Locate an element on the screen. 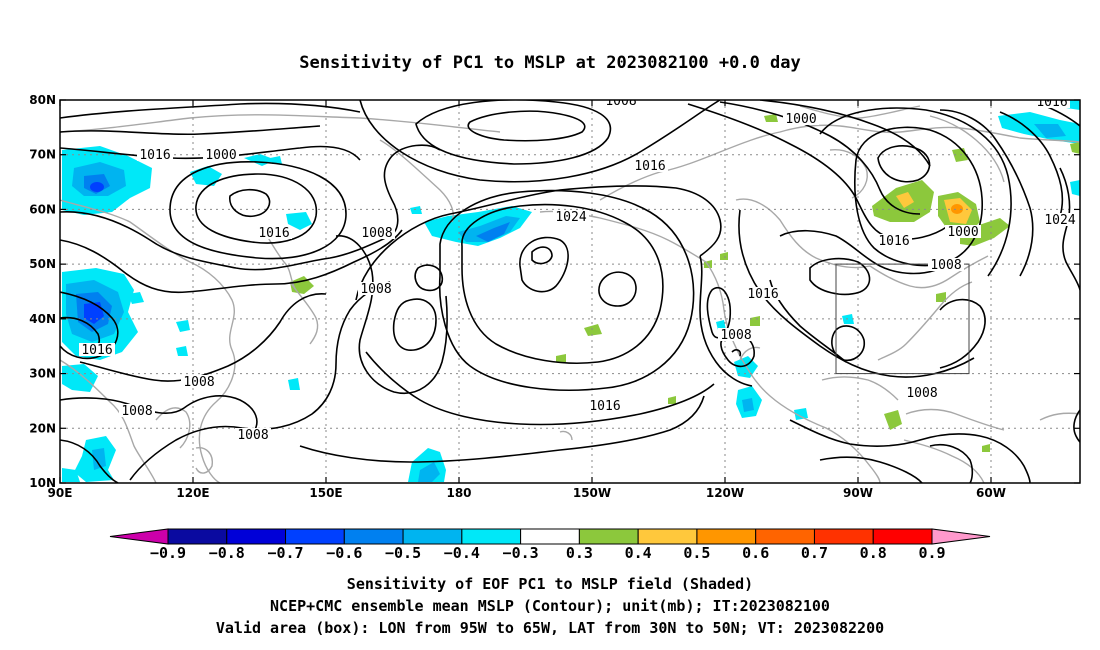 The image size is (1100, 650). lat-label: 10N is located at coordinates (42, 483).